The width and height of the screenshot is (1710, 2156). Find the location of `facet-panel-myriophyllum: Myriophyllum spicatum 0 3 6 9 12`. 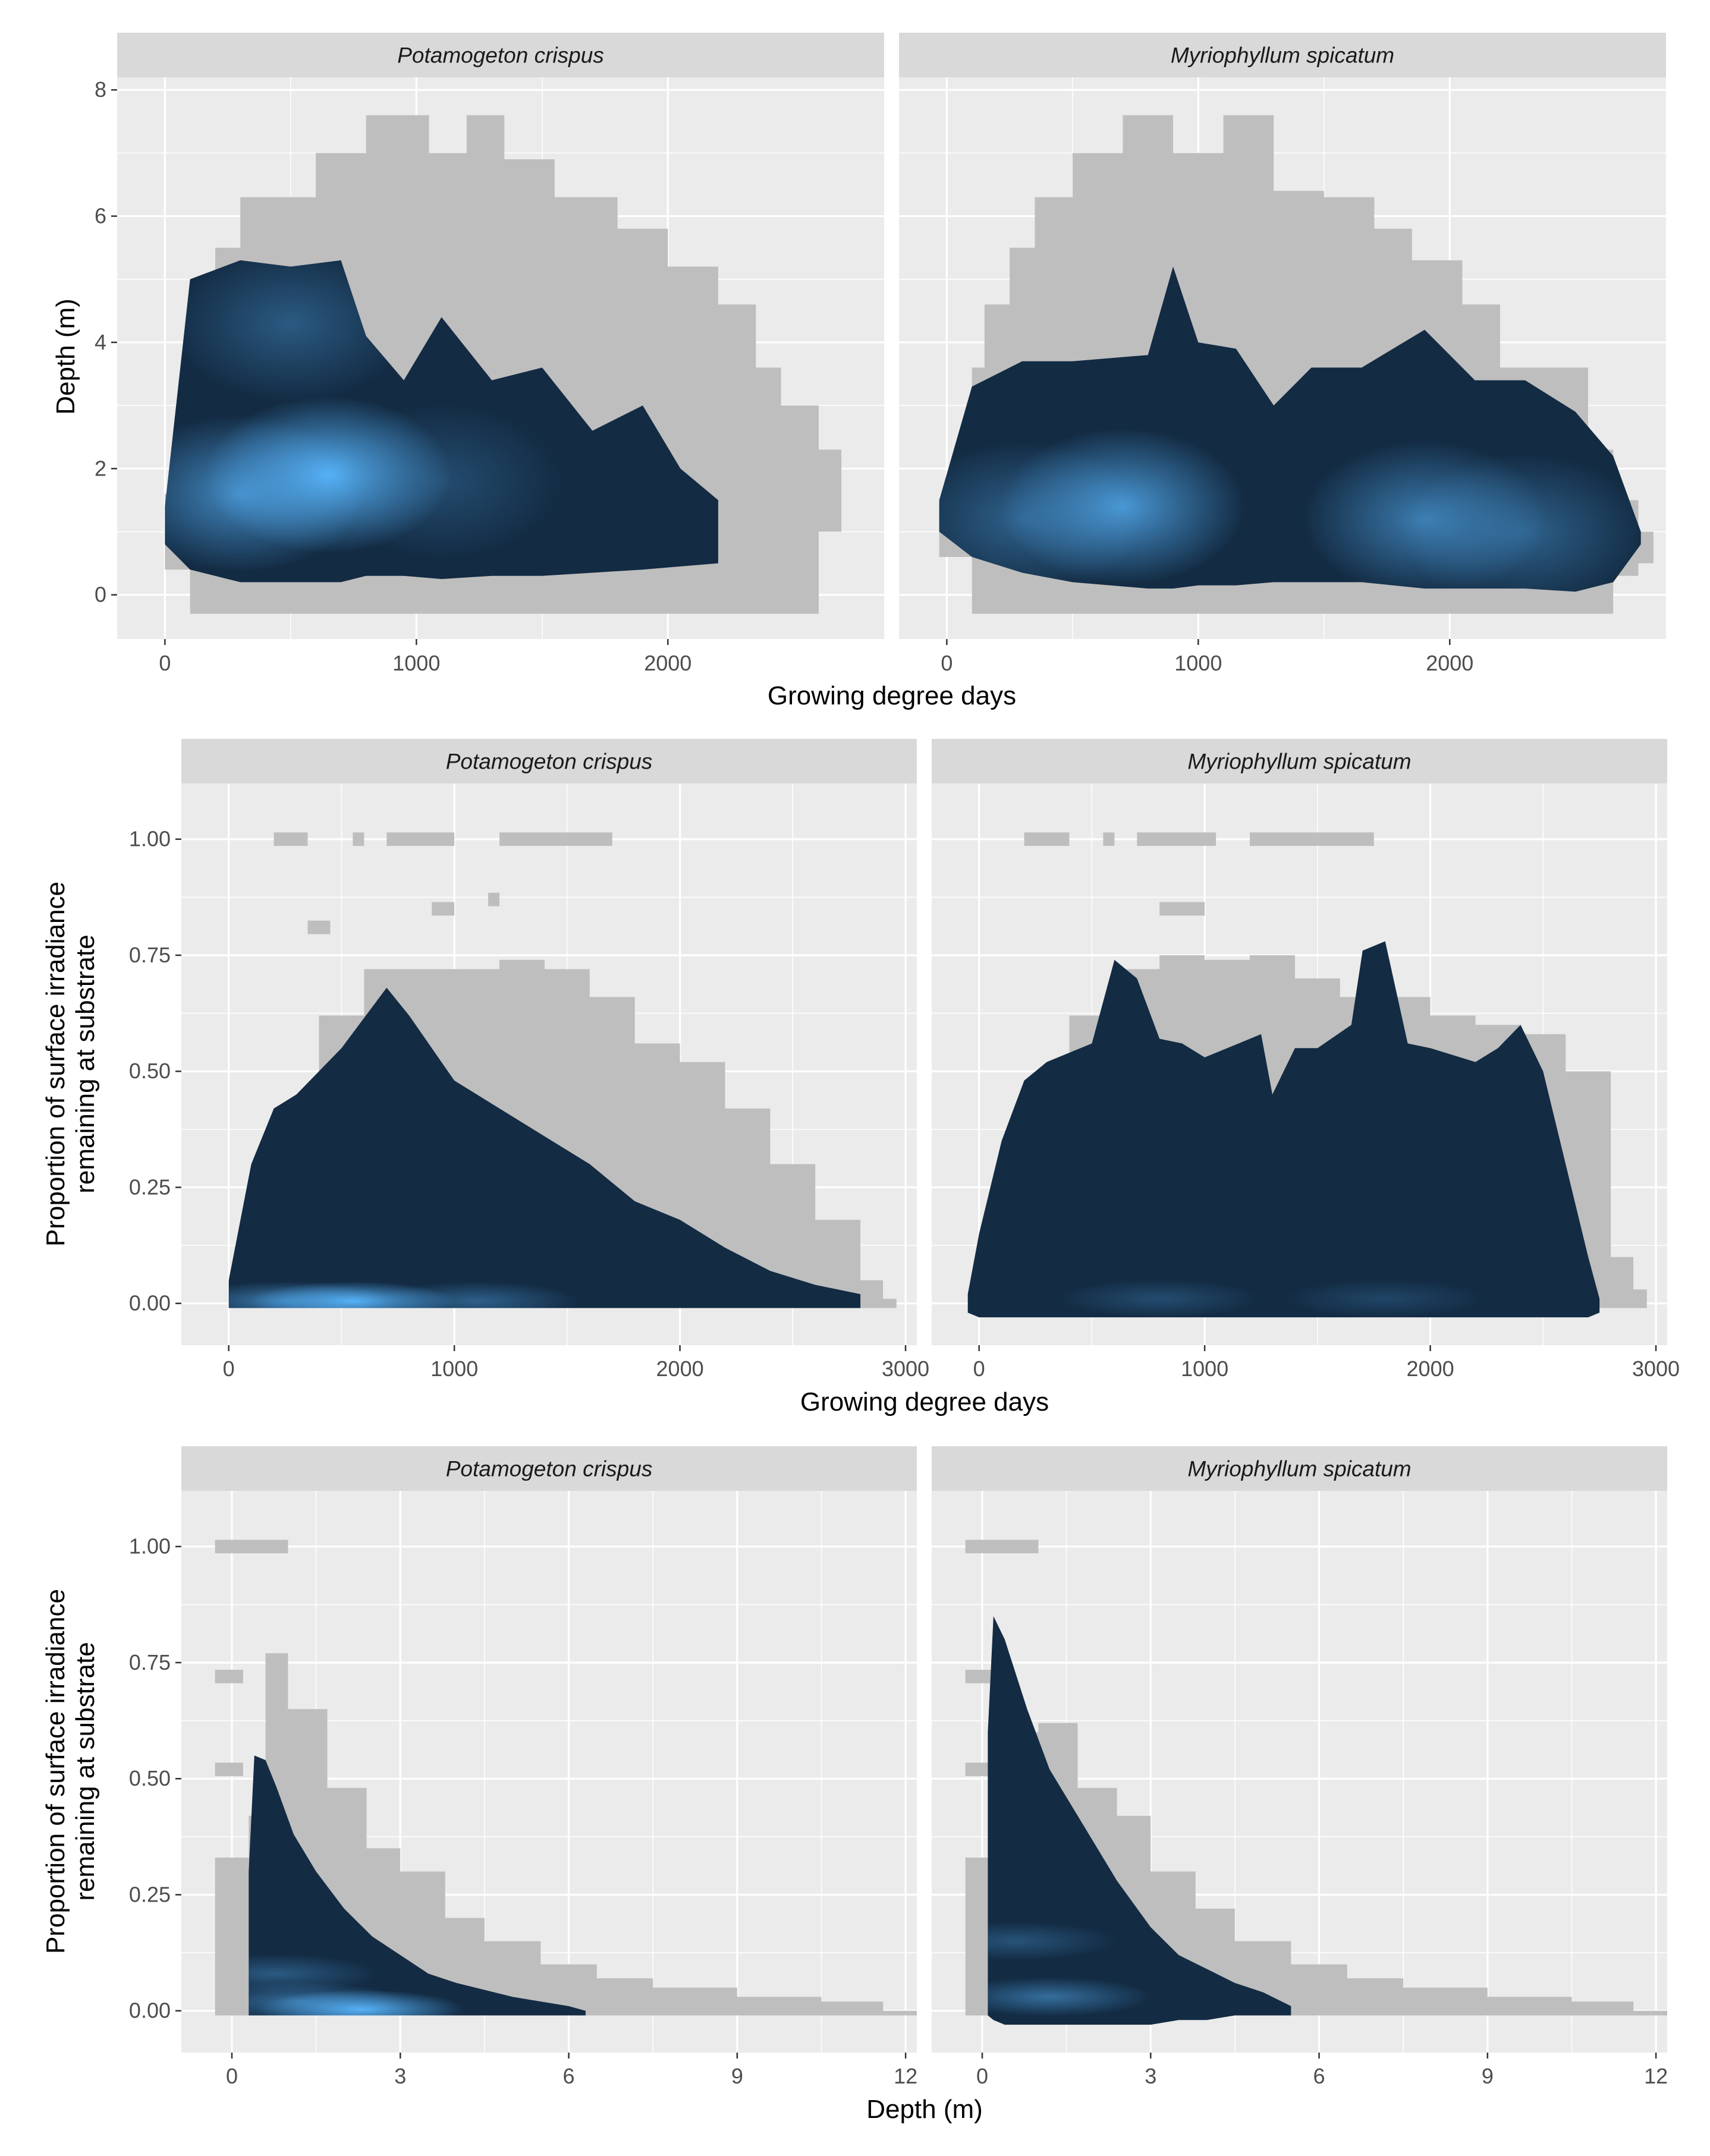

facet-panel-myriophyllum: Myriophyllum spicatum 0 3 6 9 12 is located at coordinates (1300, 1767).